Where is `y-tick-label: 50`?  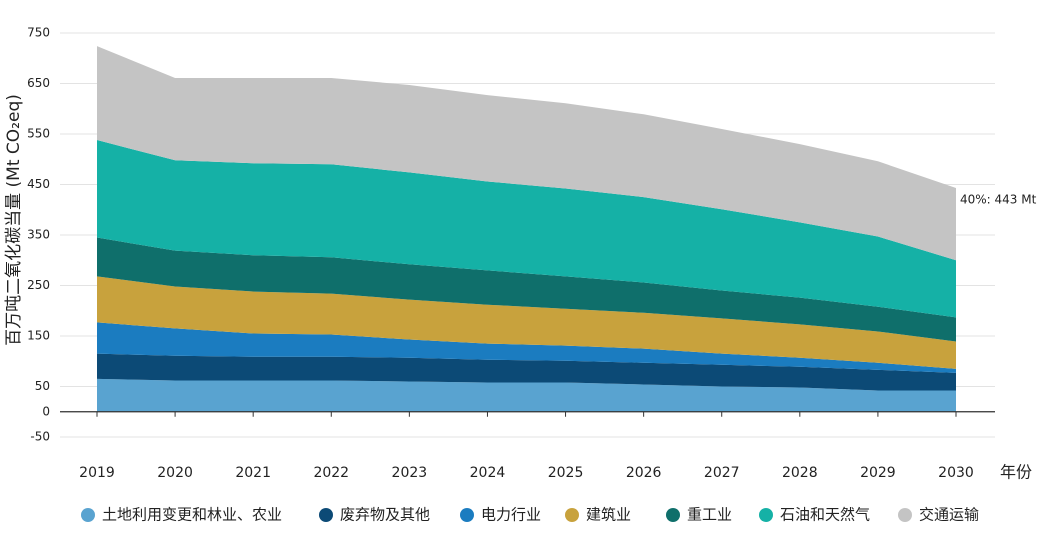 y-tick-label: 50 is located at coordinates (42, 386).